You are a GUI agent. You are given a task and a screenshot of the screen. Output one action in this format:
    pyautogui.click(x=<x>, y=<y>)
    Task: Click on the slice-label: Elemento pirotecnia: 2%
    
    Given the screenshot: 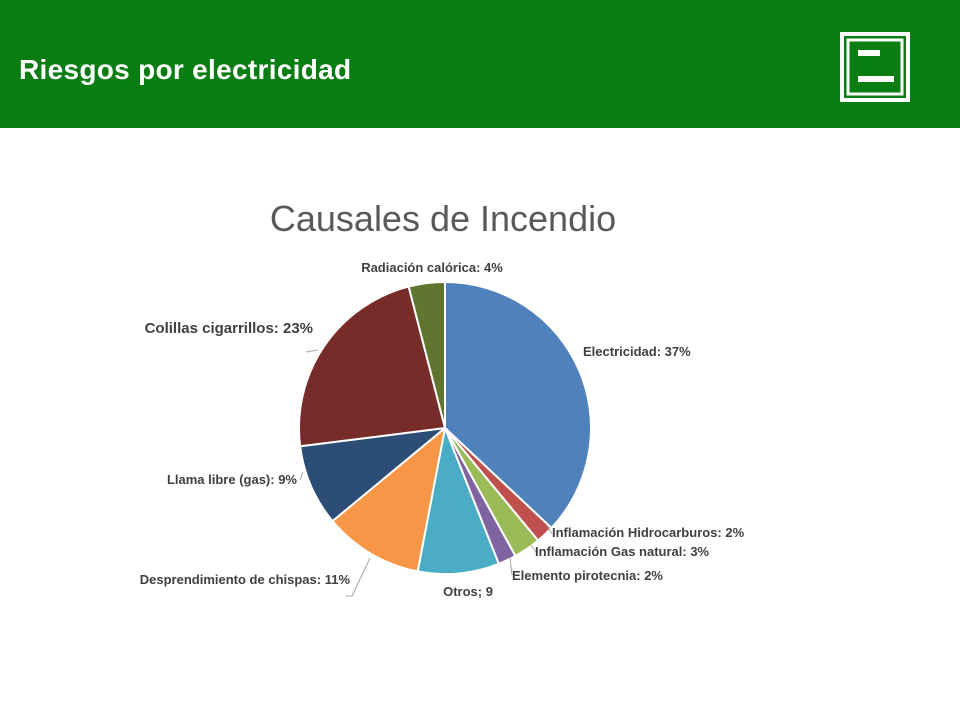 What is the action you would take?
    pyautogui.click(x=587, y=575)
    